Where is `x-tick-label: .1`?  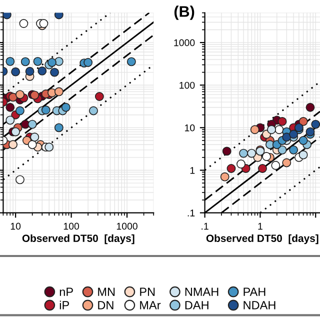 x-tick-label: .1 is located at coordinates (205, 226).